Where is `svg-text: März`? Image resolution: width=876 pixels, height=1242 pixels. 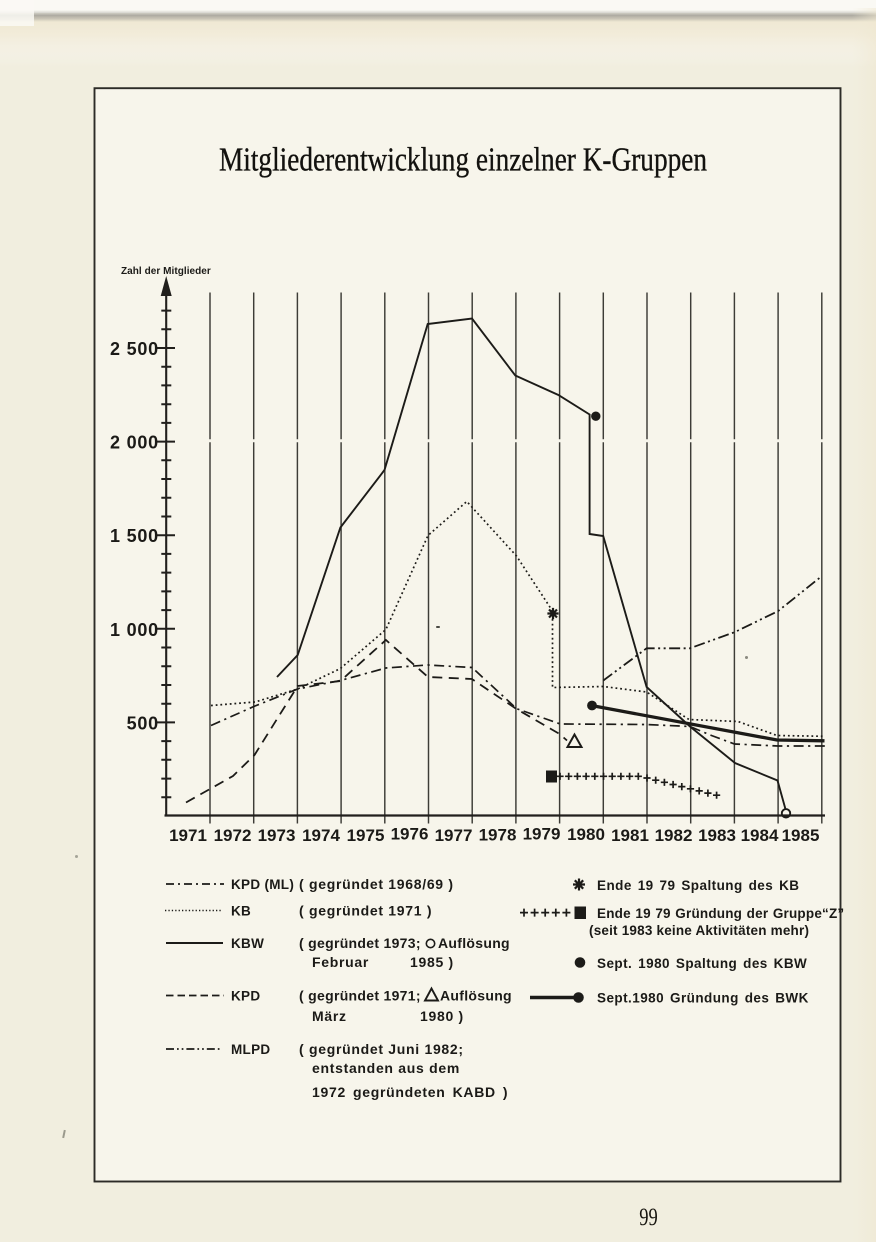 svg-text: März is located at coordinates (329, 1016).